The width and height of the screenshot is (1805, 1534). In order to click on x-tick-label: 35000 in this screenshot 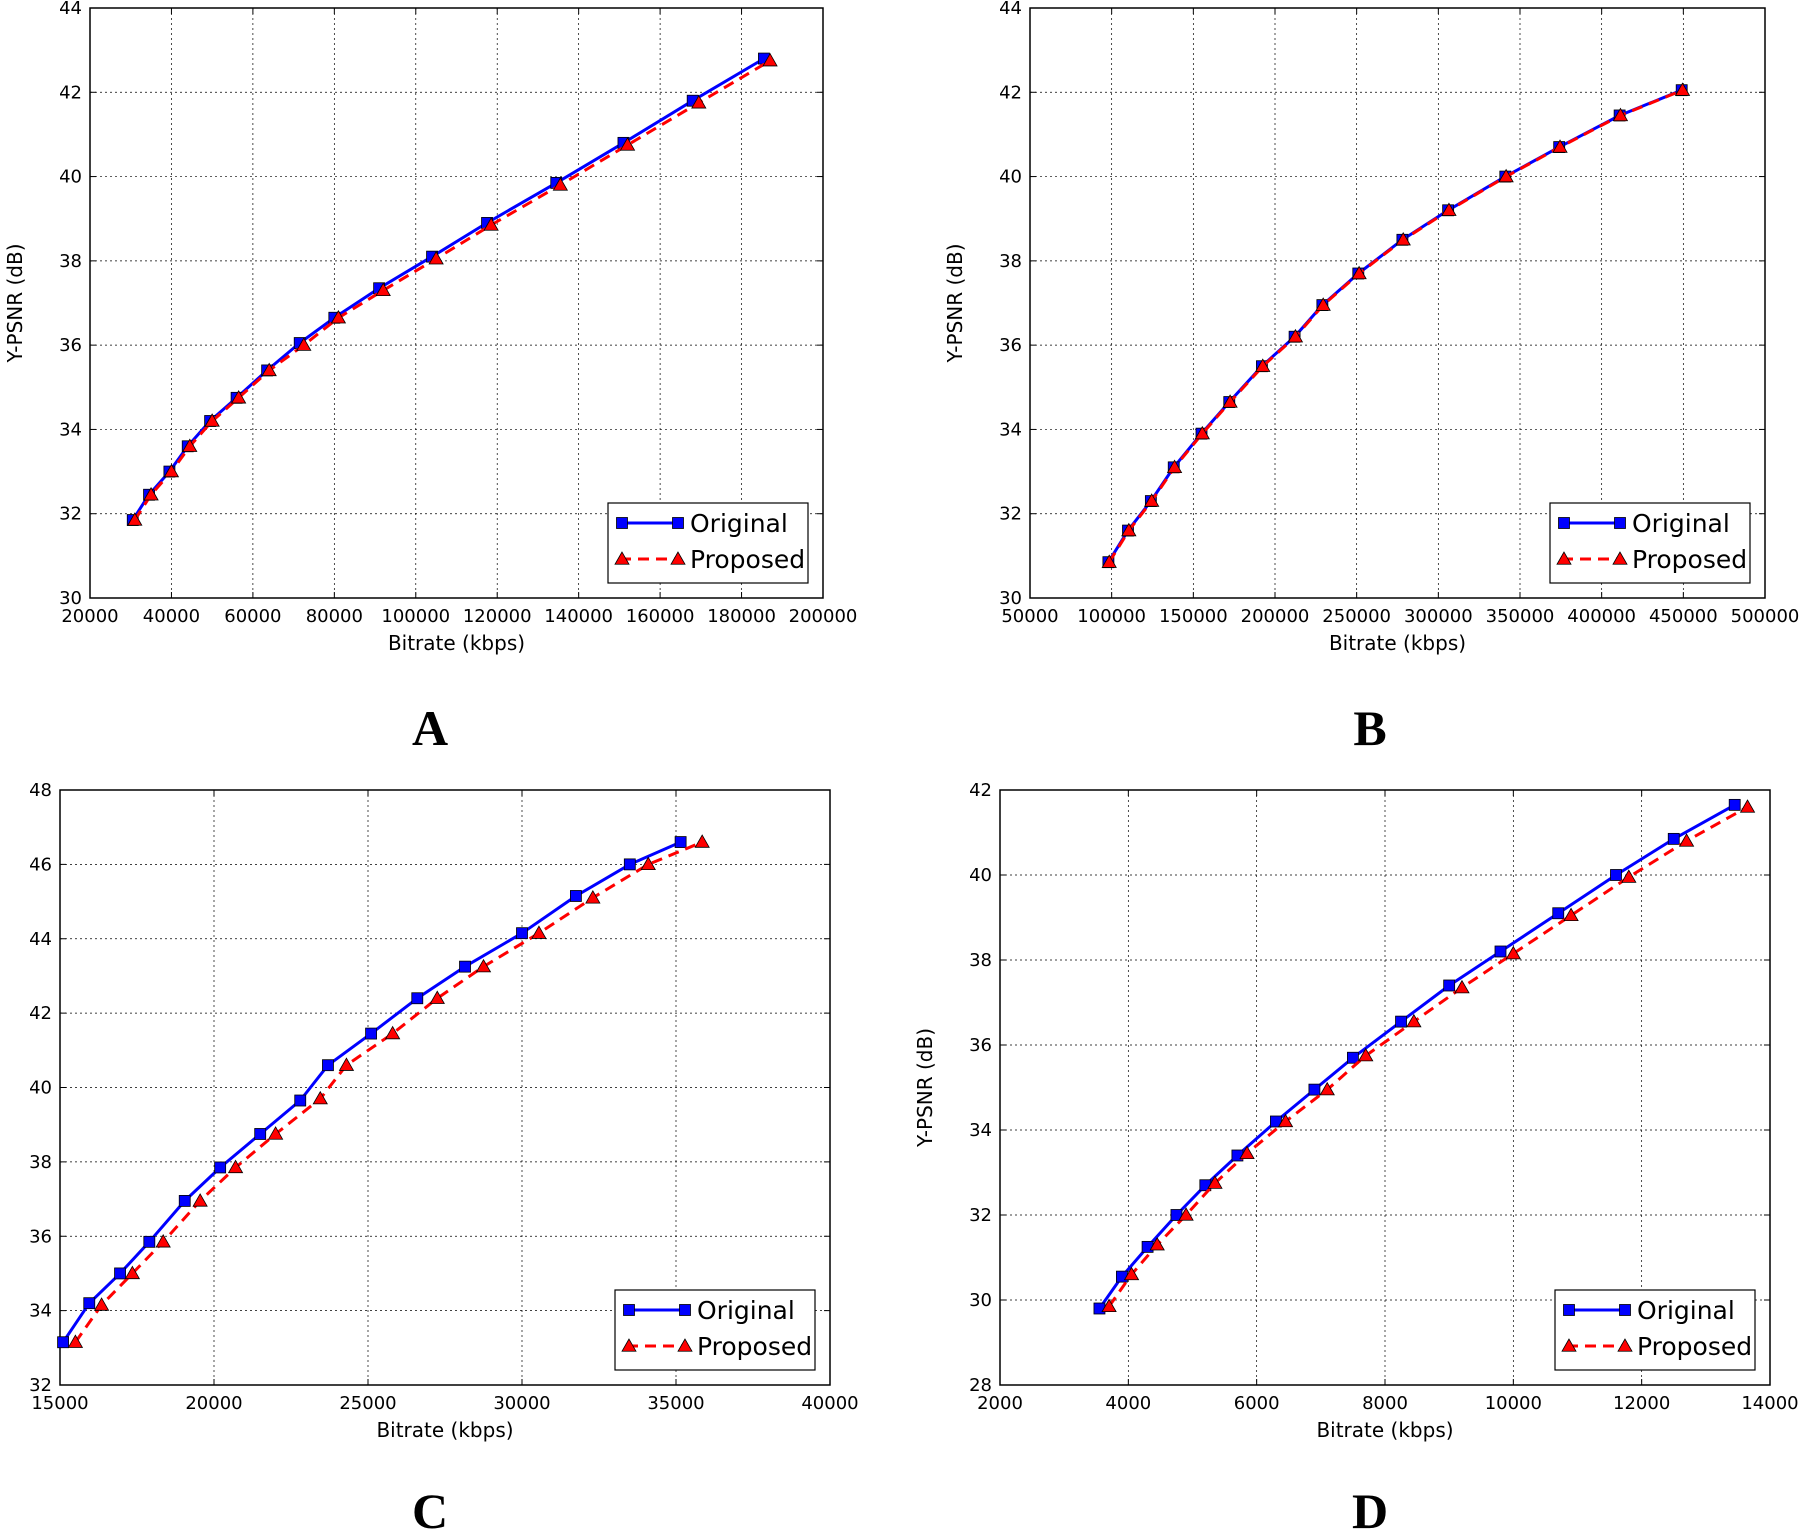, I will do `click(675, 1403)`.